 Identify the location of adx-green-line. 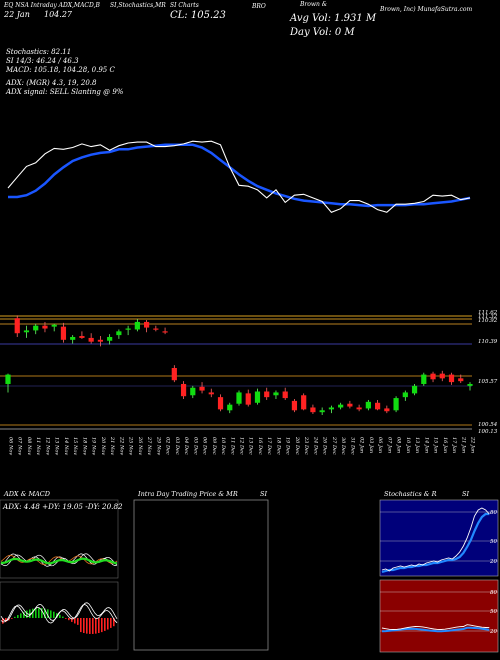
(59, 561).